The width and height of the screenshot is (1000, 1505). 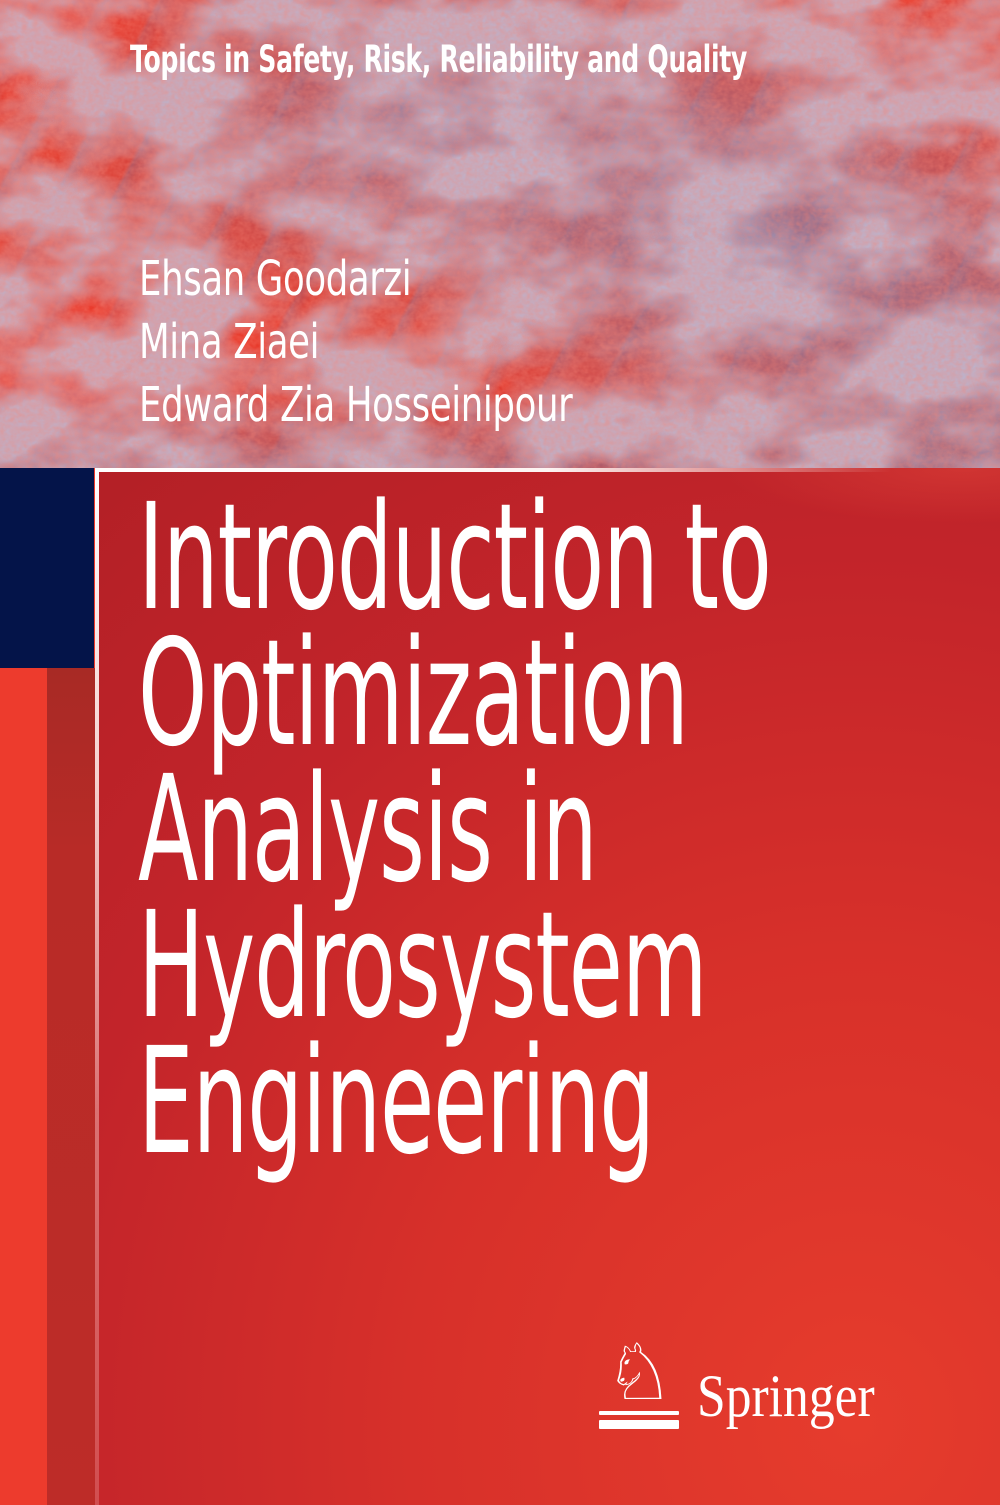 What do you see at coordinates (275, 279) in the screenshot?
I see `author-name: Ehsan Goodarzi` at bounding box center [275, 279].